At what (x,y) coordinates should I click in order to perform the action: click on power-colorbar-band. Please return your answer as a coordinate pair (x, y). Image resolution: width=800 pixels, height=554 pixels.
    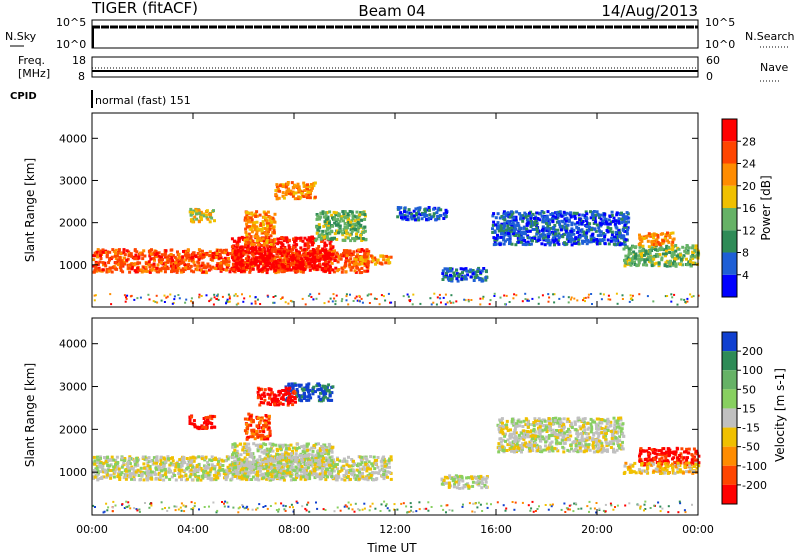
    Looking at the image, I should click on (729, 152).